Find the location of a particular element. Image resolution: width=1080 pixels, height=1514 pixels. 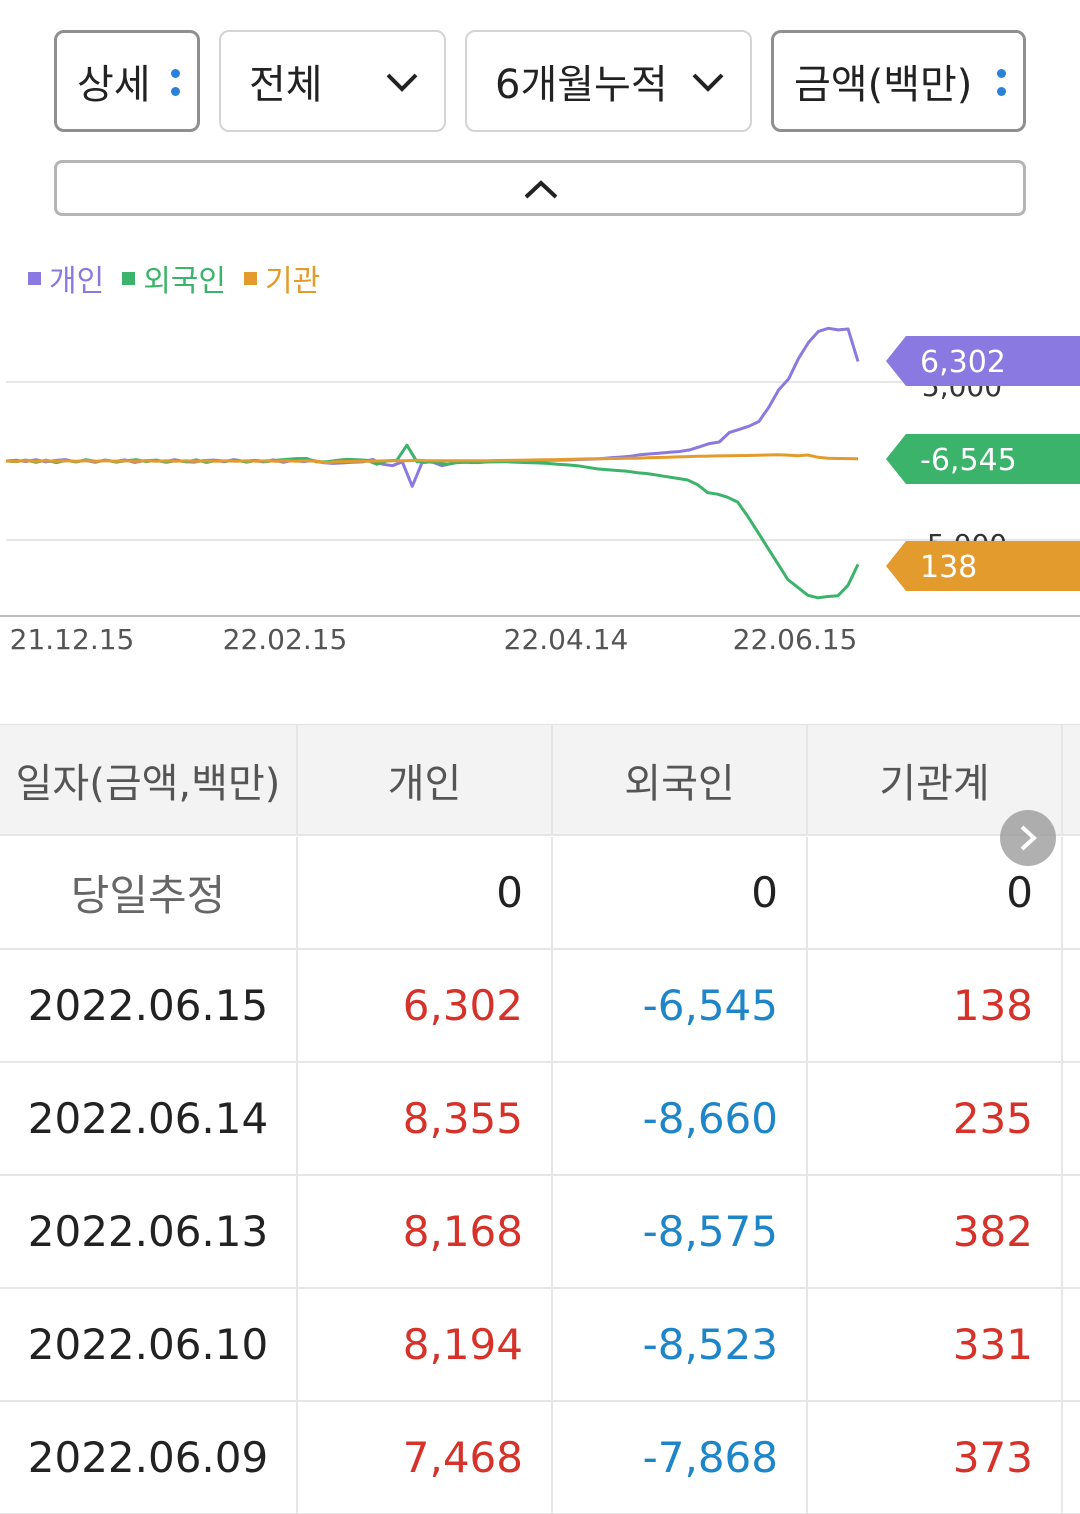

row-individual: 0 is located at coordinates (425, 892).